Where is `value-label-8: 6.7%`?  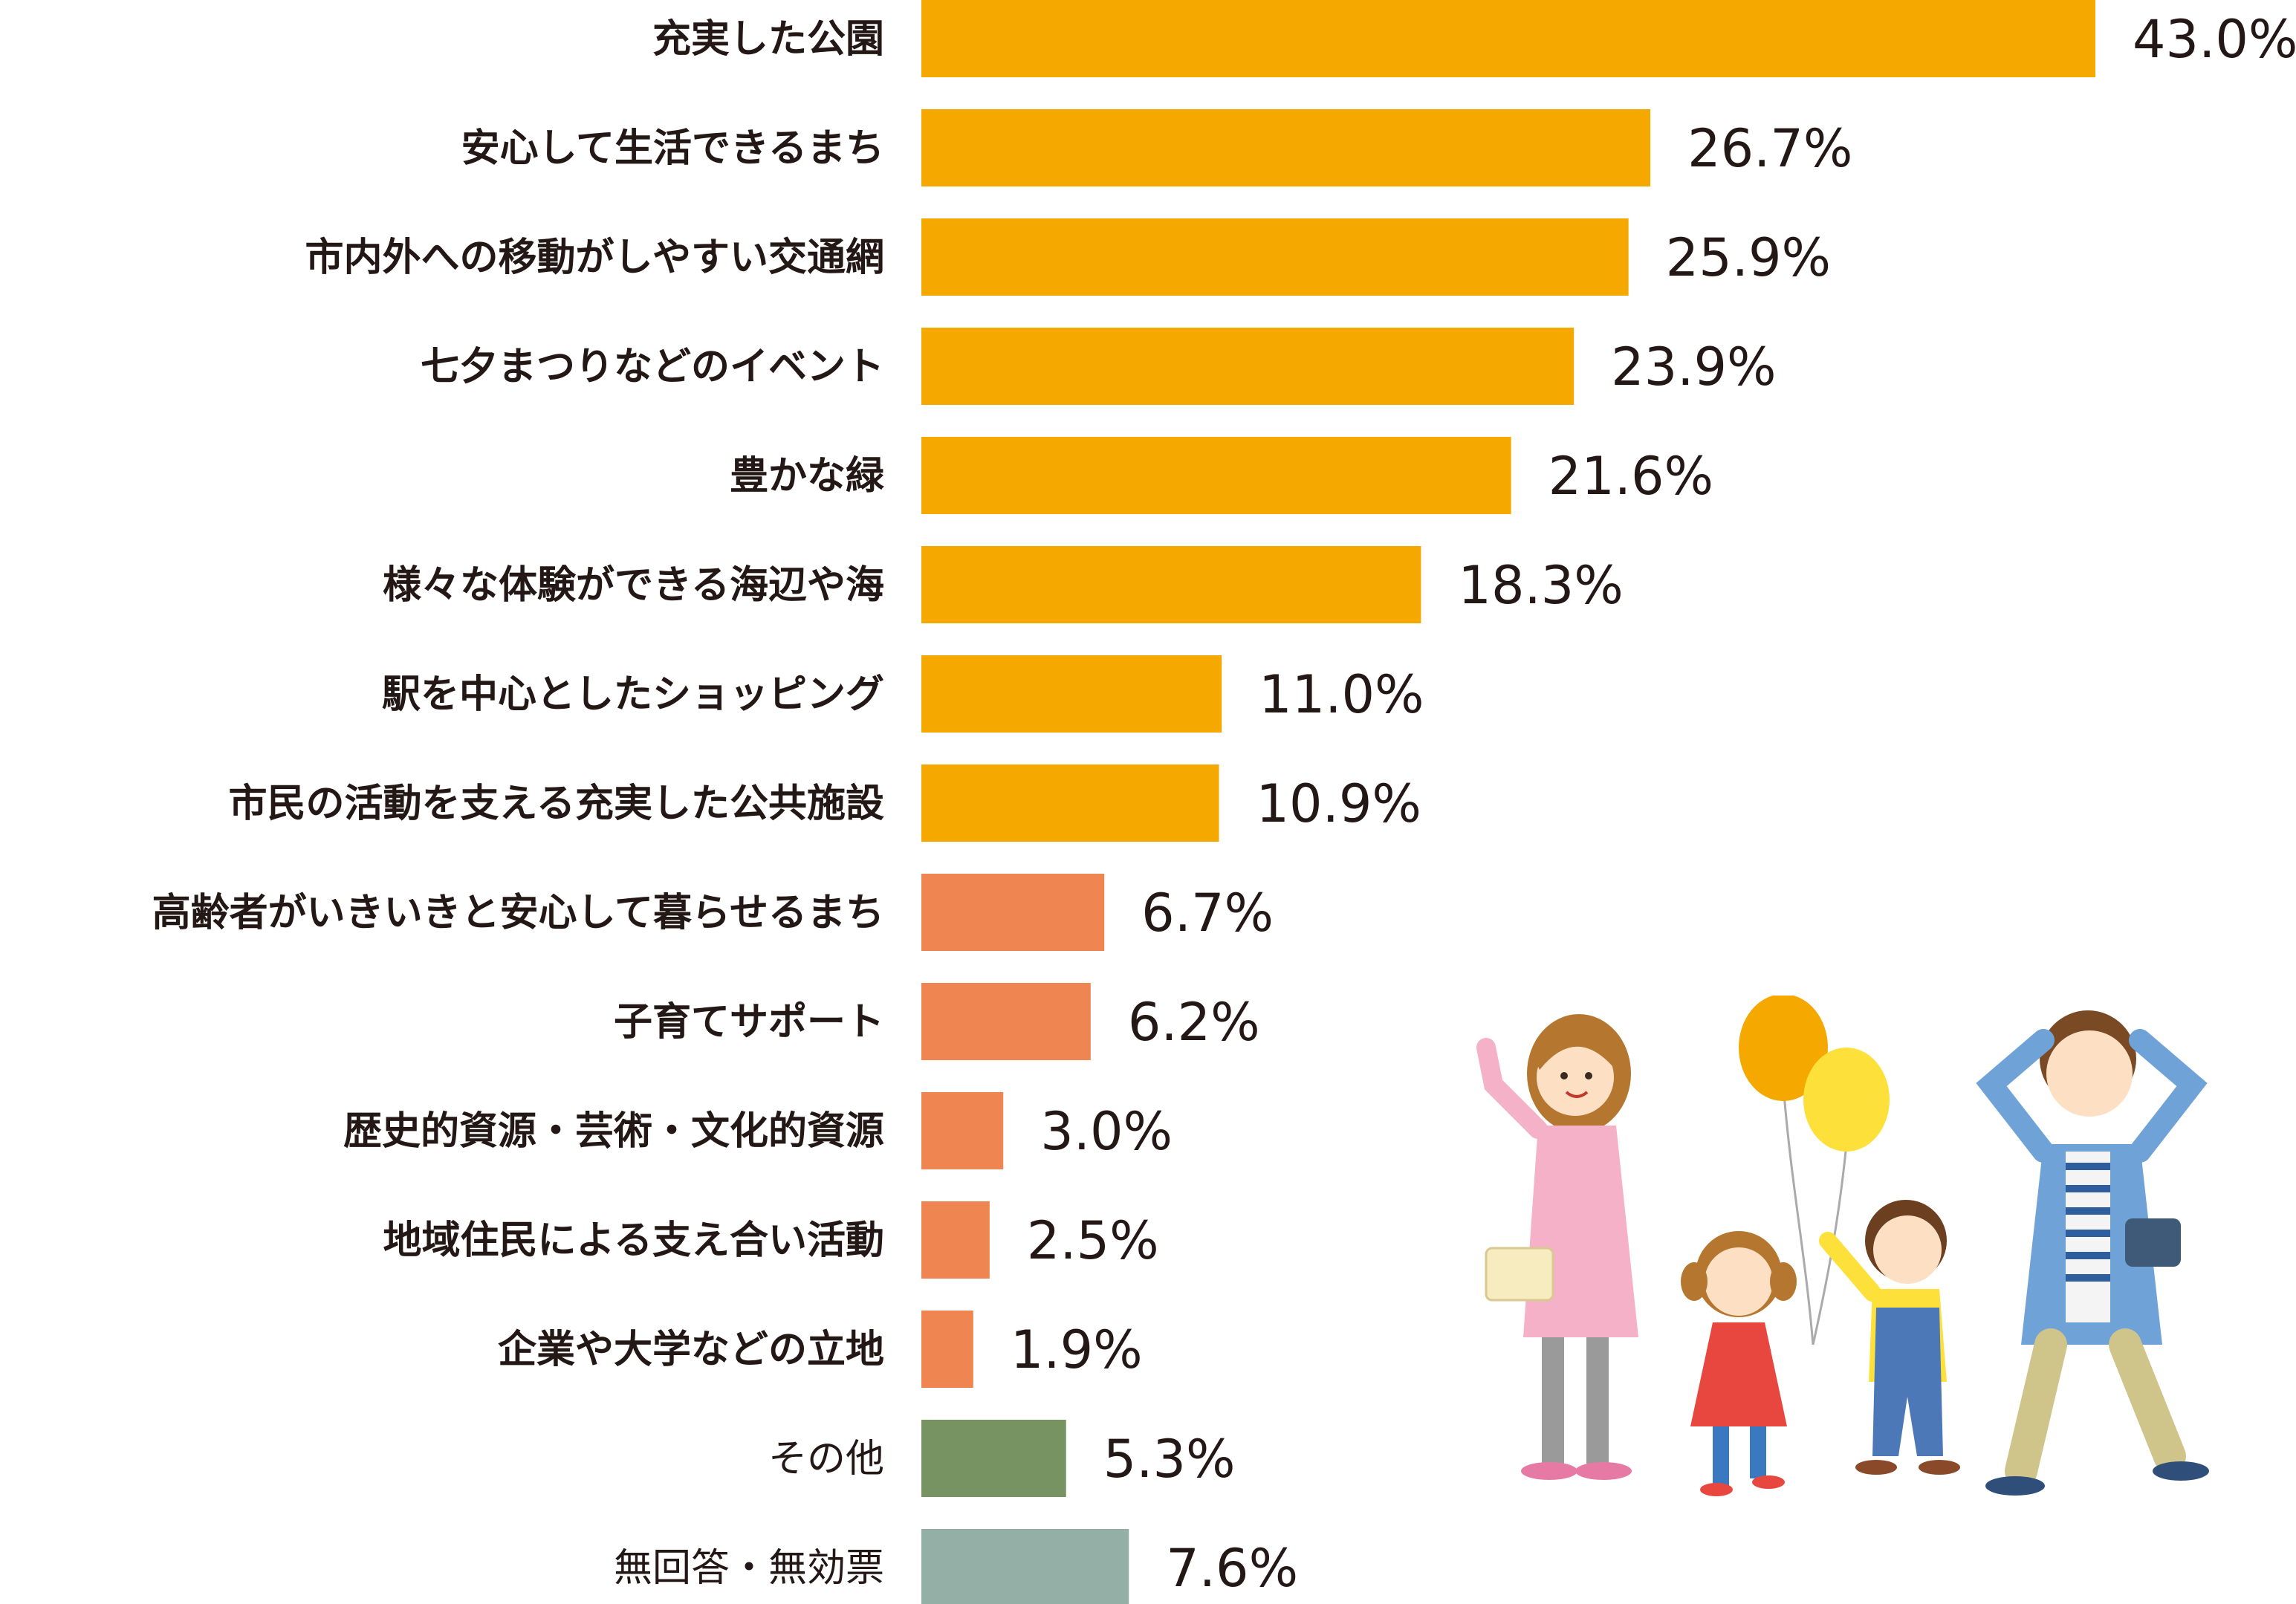
value-label-8: 6.7% is located at coordinates (1208, 914).